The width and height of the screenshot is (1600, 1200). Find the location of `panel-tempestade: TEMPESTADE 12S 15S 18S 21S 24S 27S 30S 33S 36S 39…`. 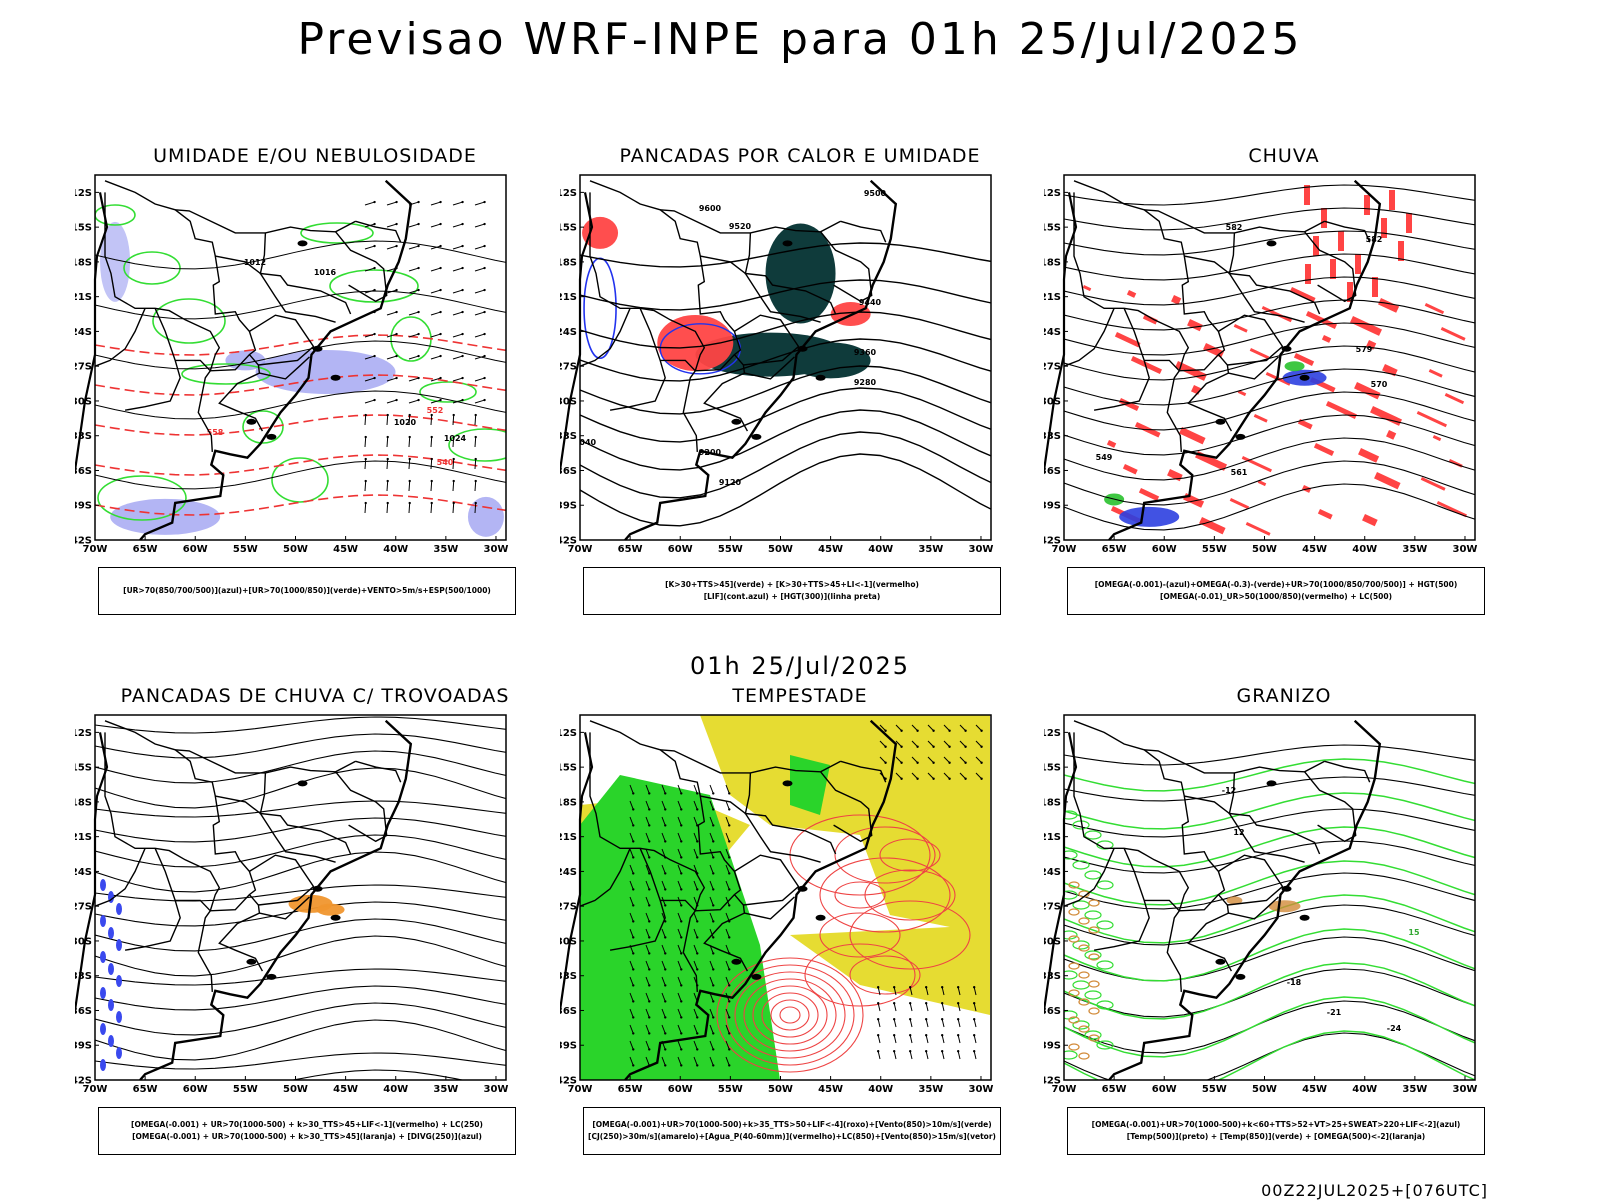

panel-tempestade: TEMPESTADE 12S 15S 18S 21S 24S 27S 30S 33S 36S 39… is located at coordinates (800, 930).